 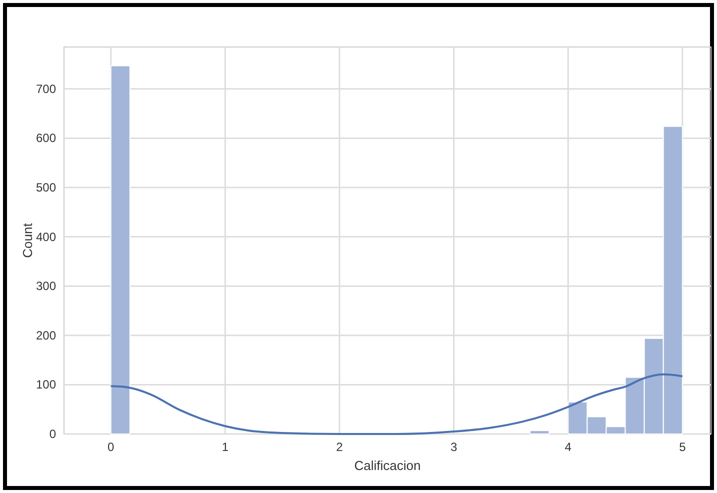 What do you see at coordinates (397, 404) in the screenshot?
I see `line-series` at bounding box center [397, 404].